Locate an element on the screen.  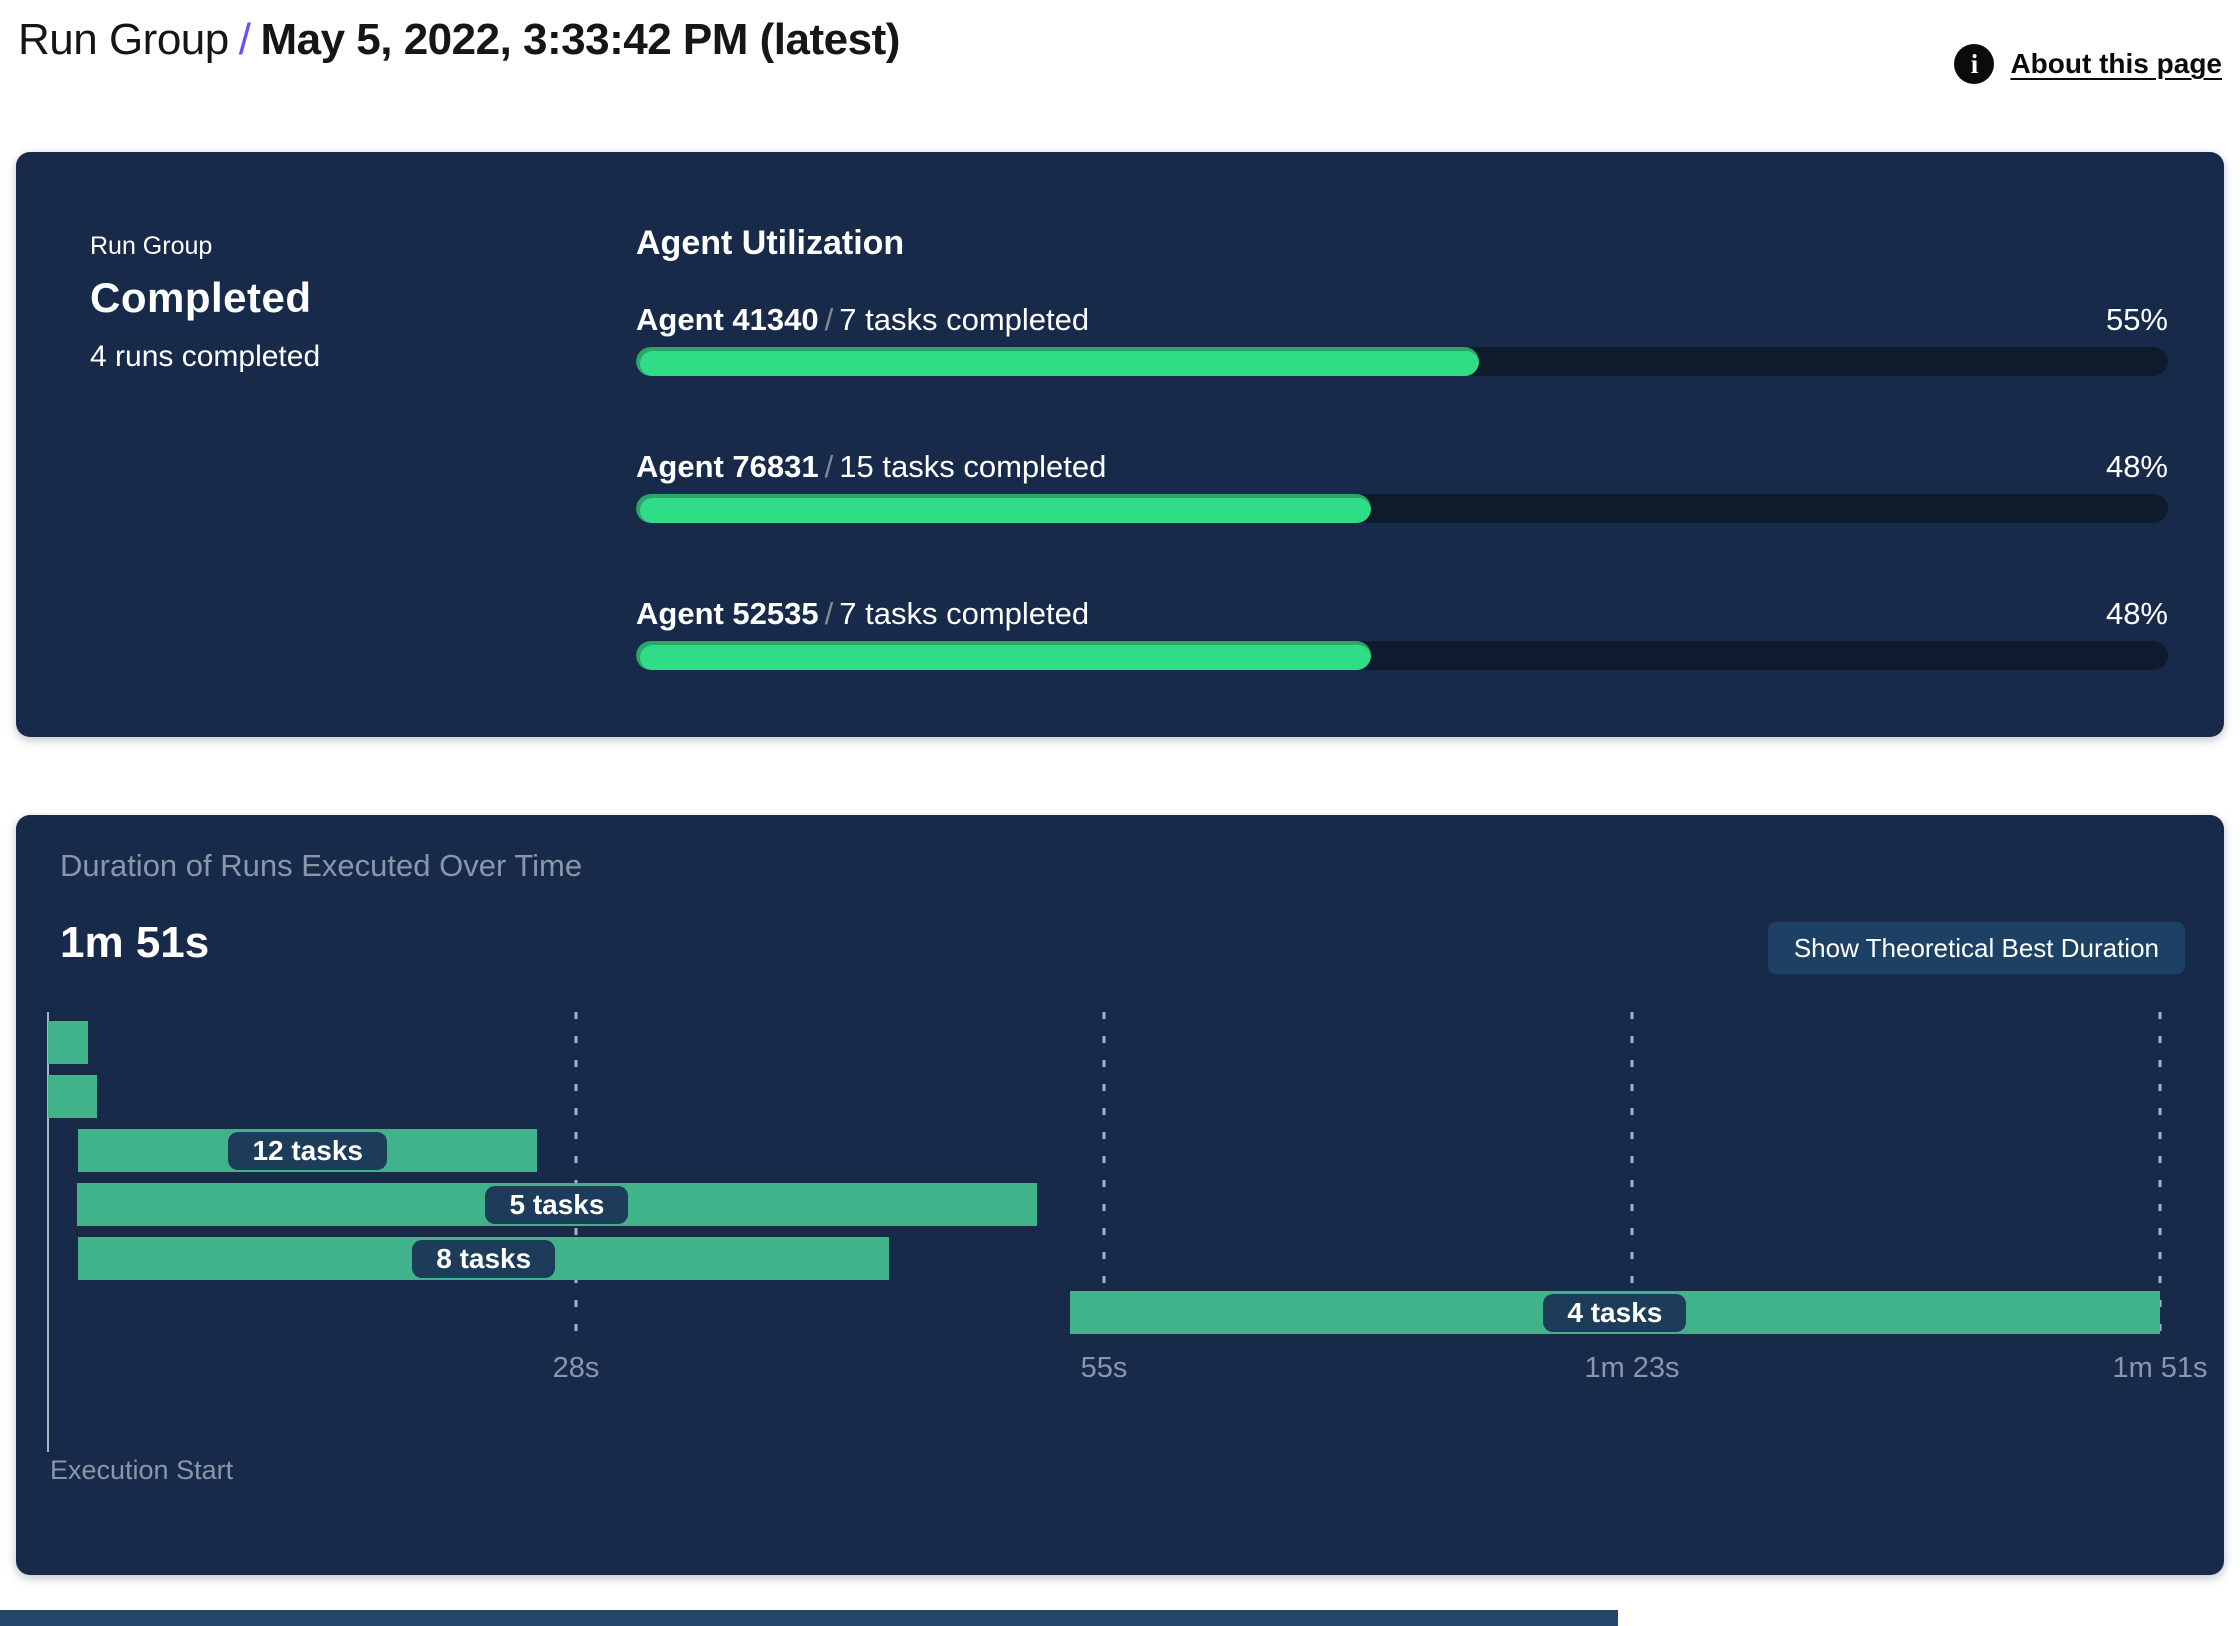
time-tick-label: 28s is located at coordinates (576, 1368).